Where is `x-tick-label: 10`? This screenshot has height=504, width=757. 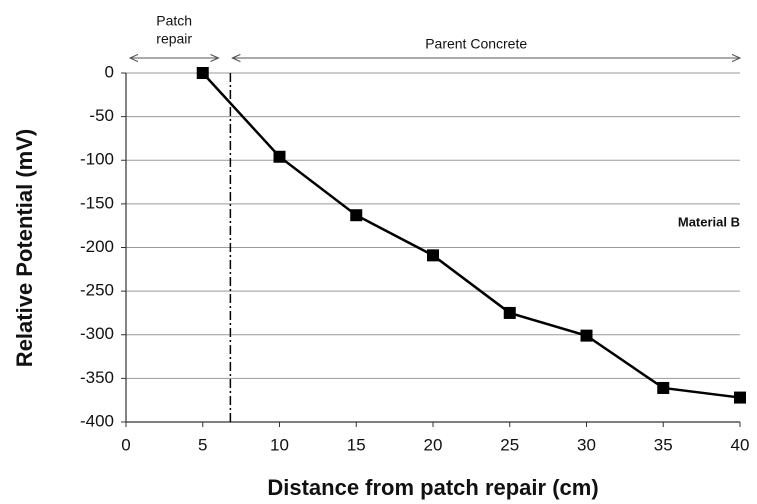
x-tick-label: 10 is located at coordinates (279, 444).